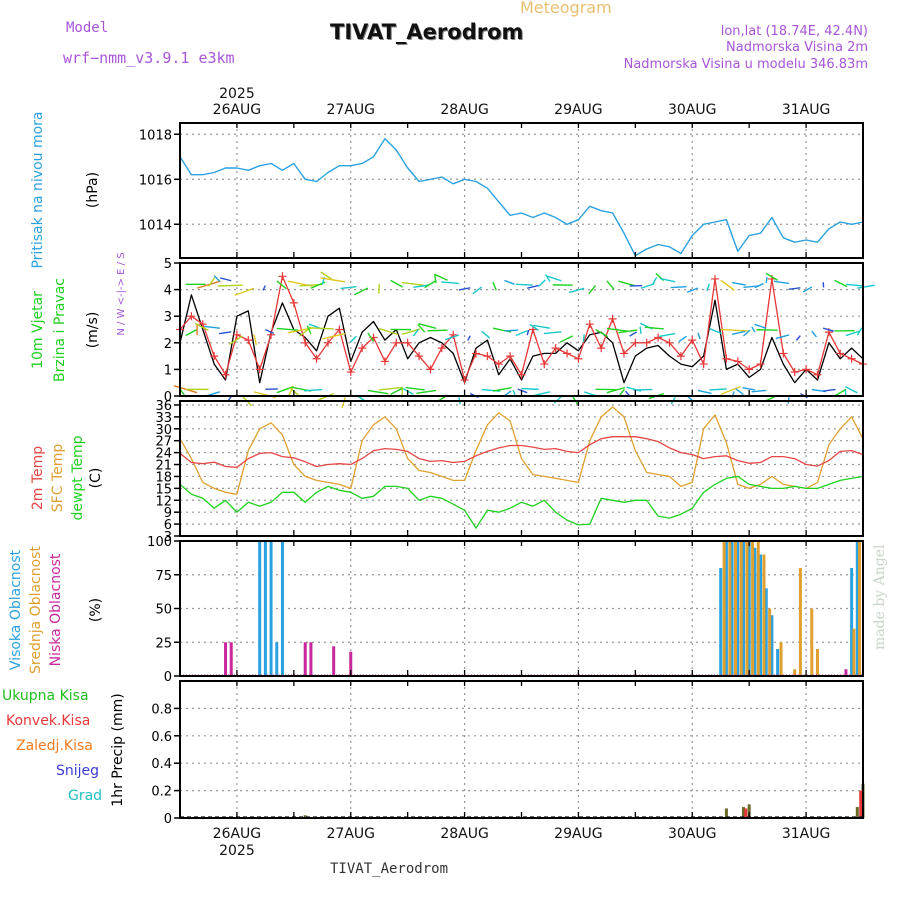 Image resolution: width=900 pixels, height=900 pixels. Describe the element at coordinates (163, 442) in the screenshot. I see `temperature-ytick-label: 27` at that location.